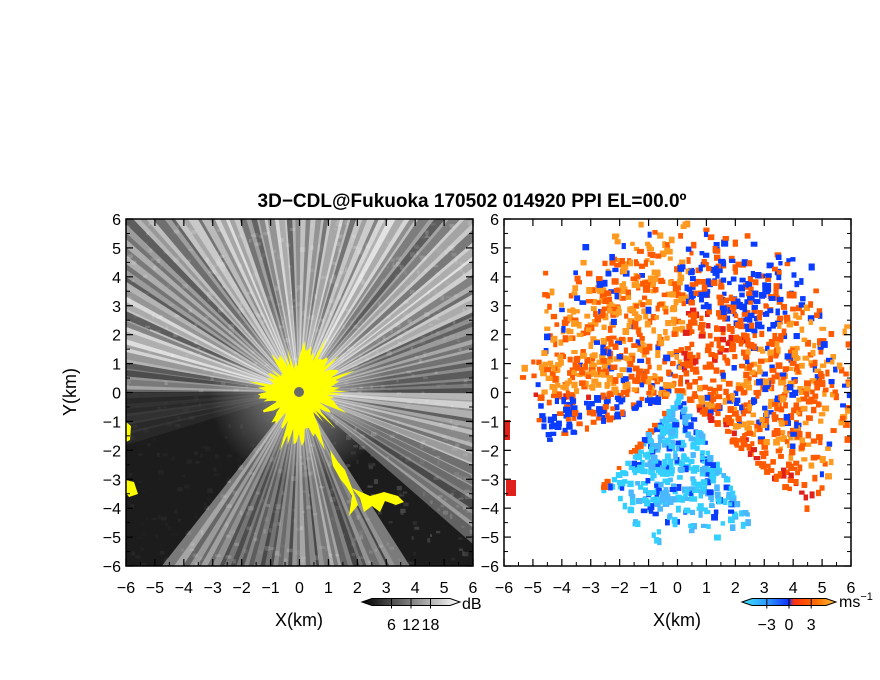  I want to click on y-tick-label: 6, so click(494, 220).